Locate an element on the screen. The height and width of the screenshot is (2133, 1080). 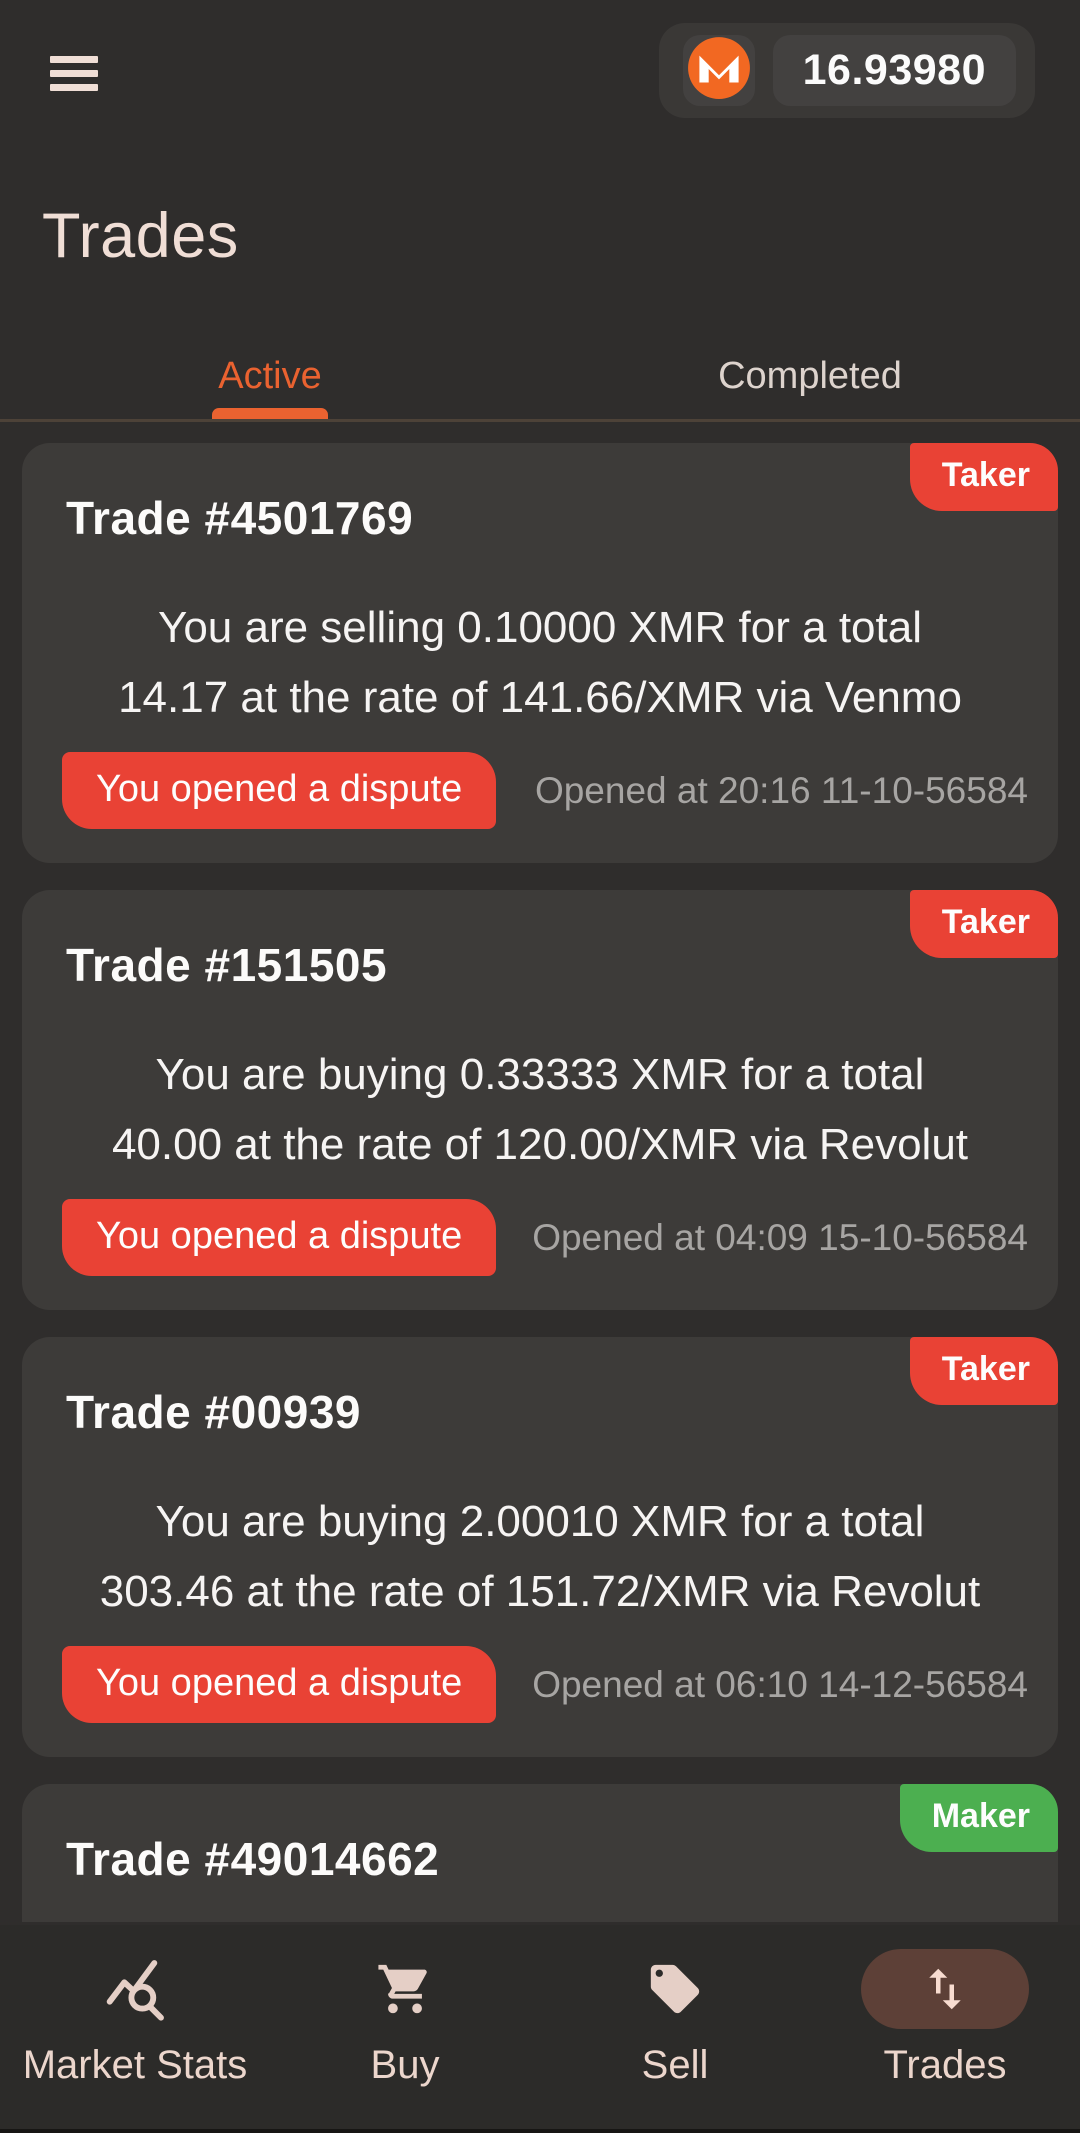
trade-card: Maker Trade #49014662 is located at coordinates (540, 1853).